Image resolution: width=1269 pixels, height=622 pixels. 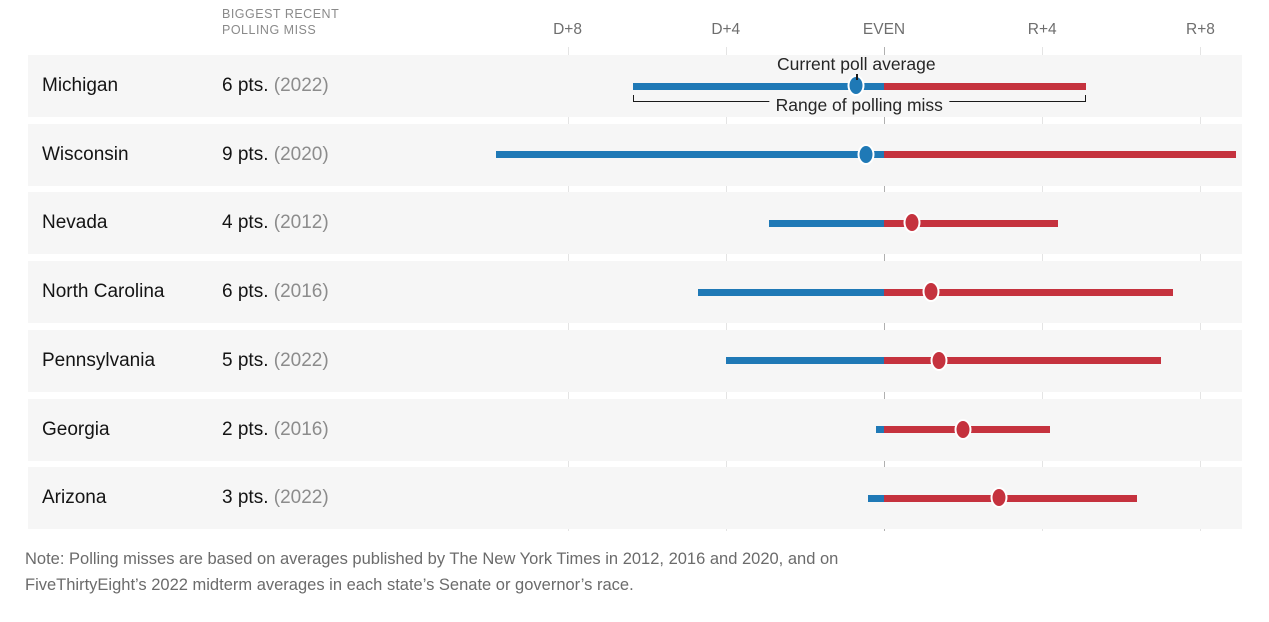 I want to click on state-name: Nevada, so click(x=75, y=223).